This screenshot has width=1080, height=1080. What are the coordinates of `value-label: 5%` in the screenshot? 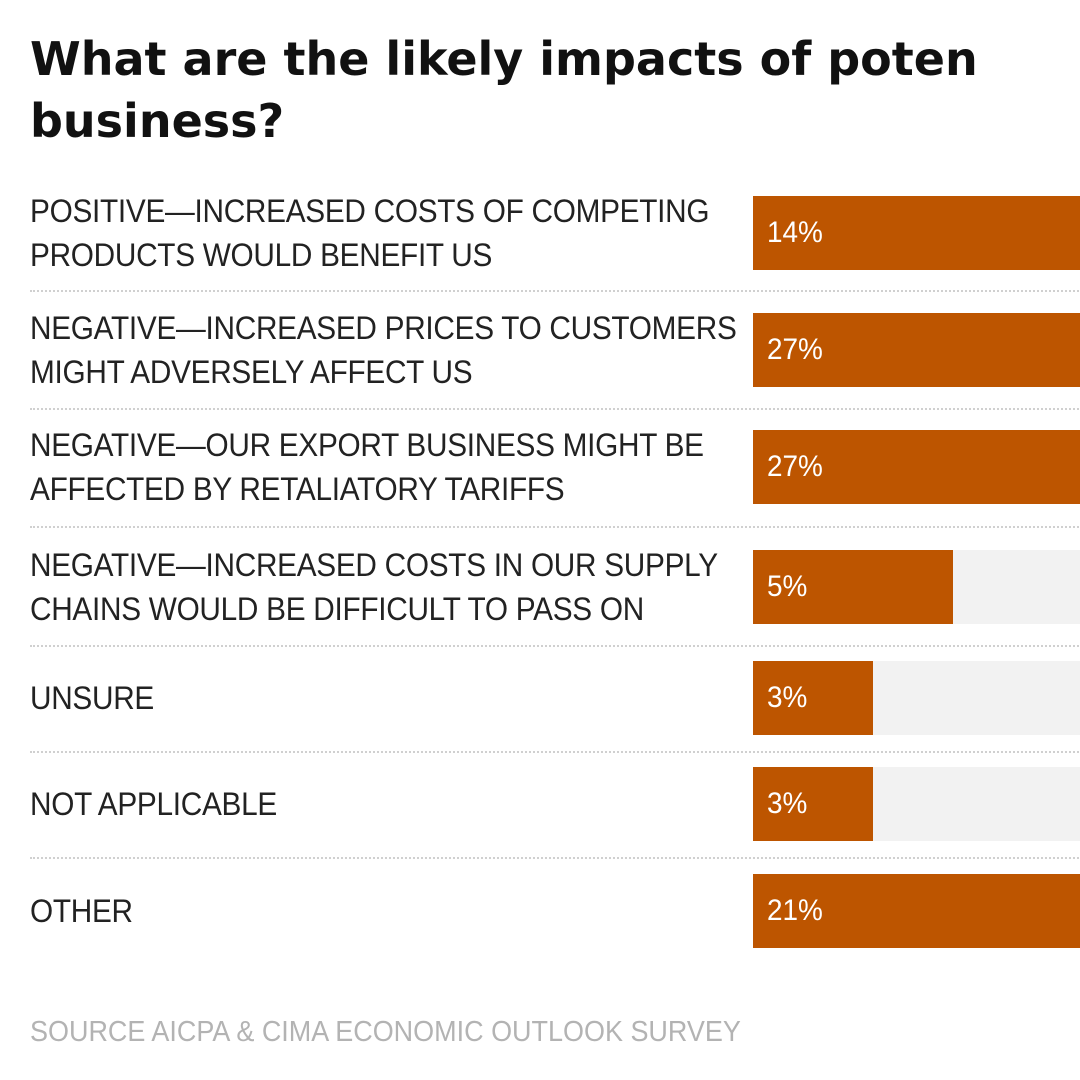 It's located at (787, 586).